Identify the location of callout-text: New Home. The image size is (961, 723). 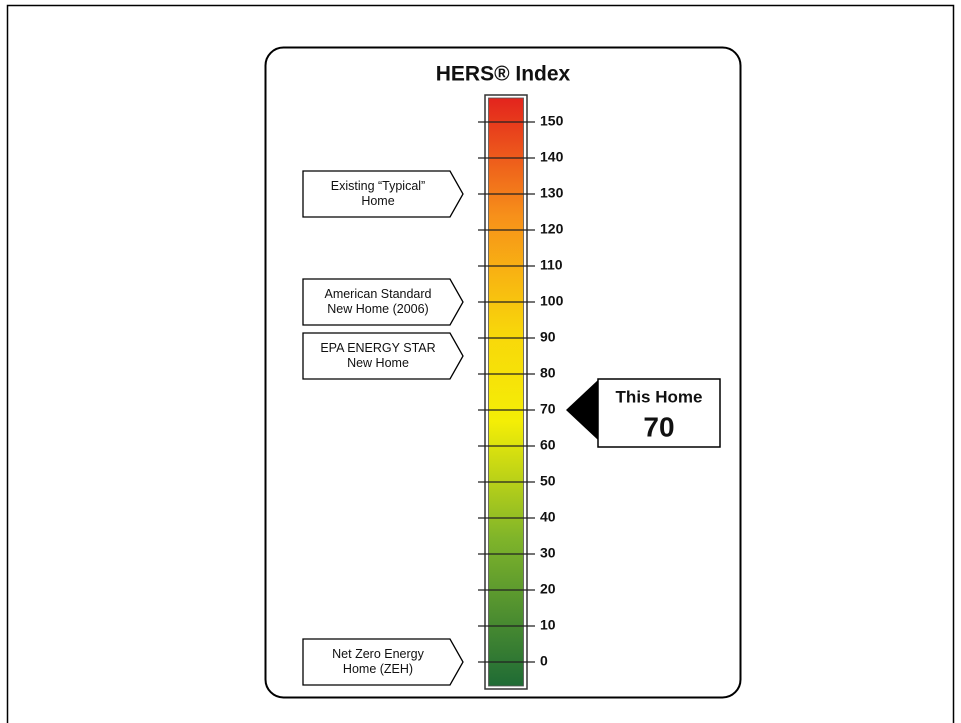
(378, 363).